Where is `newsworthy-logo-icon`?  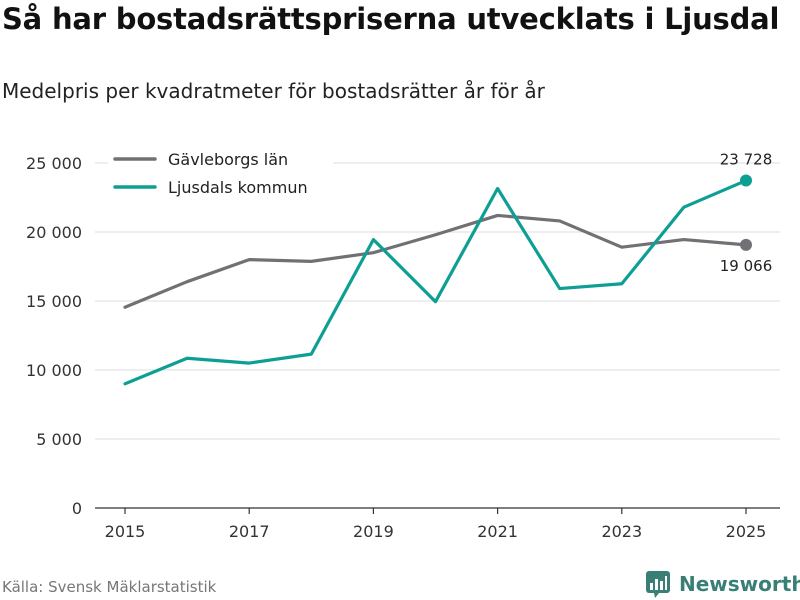 newsworthy-logo-icon is located at coordinates (658, 584).